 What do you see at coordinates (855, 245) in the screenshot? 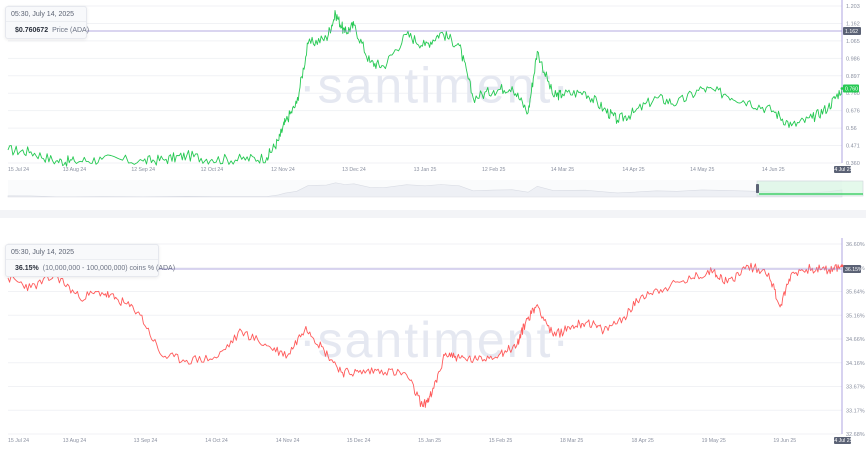
I see `y-tick-label: 36.60%` at bounding box center [855, 245].